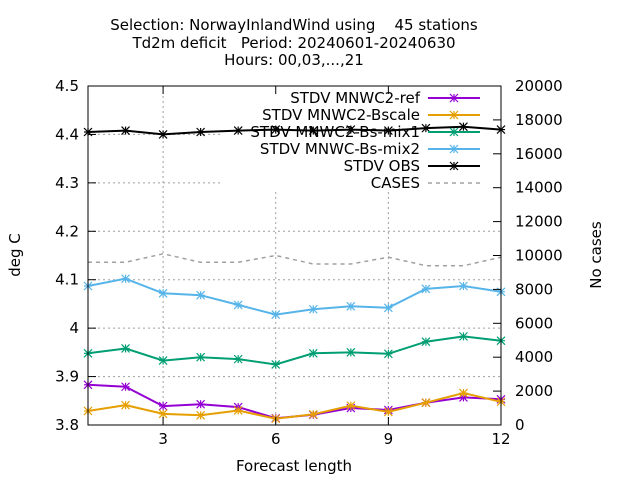  I want to click on legend-entry: STDV MNWC-Bs-mix2, so click(370, 149).